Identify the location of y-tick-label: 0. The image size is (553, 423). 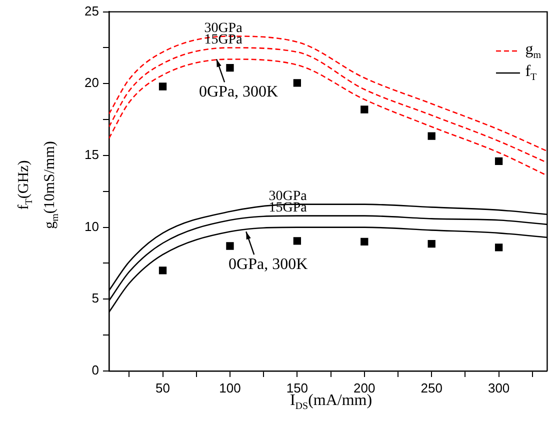
(95, 370).